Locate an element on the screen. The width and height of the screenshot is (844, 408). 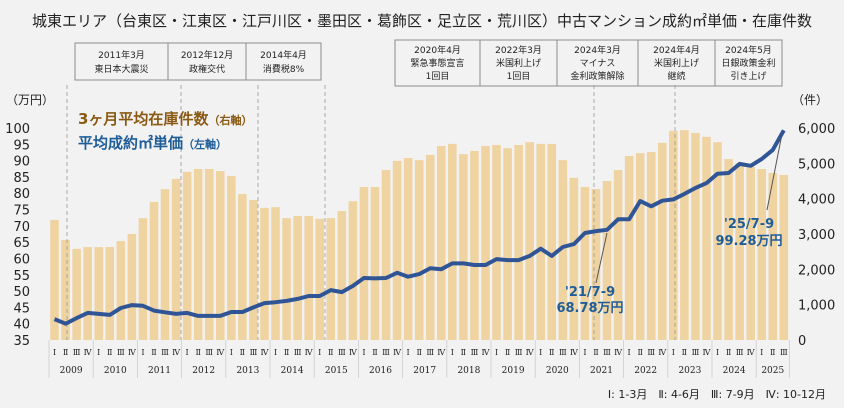
event-label: 日銀政策金利 is located at coordinates (748, 63).